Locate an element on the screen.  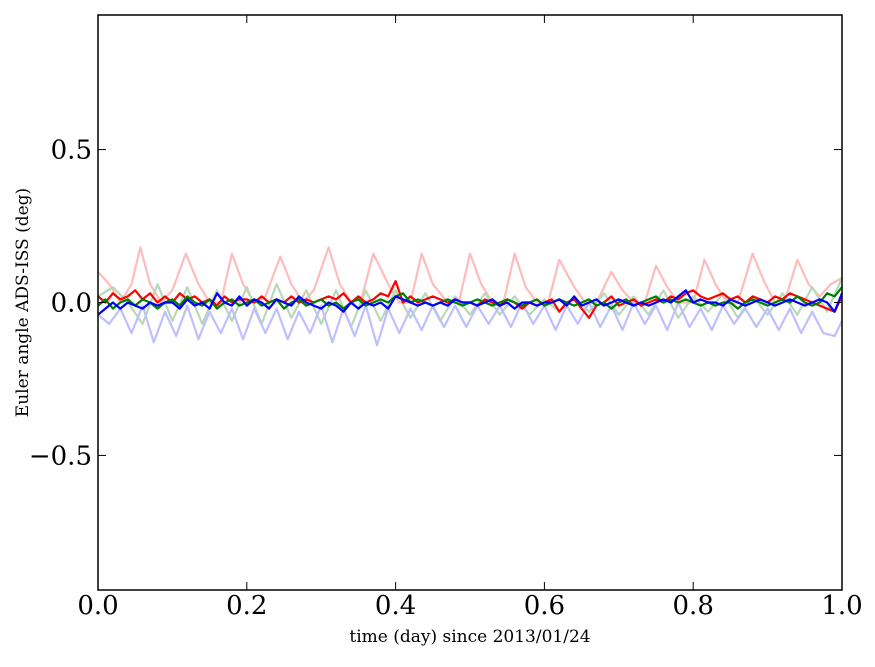
x-tick-label: 0.6 is located at coordinates (544, 606).